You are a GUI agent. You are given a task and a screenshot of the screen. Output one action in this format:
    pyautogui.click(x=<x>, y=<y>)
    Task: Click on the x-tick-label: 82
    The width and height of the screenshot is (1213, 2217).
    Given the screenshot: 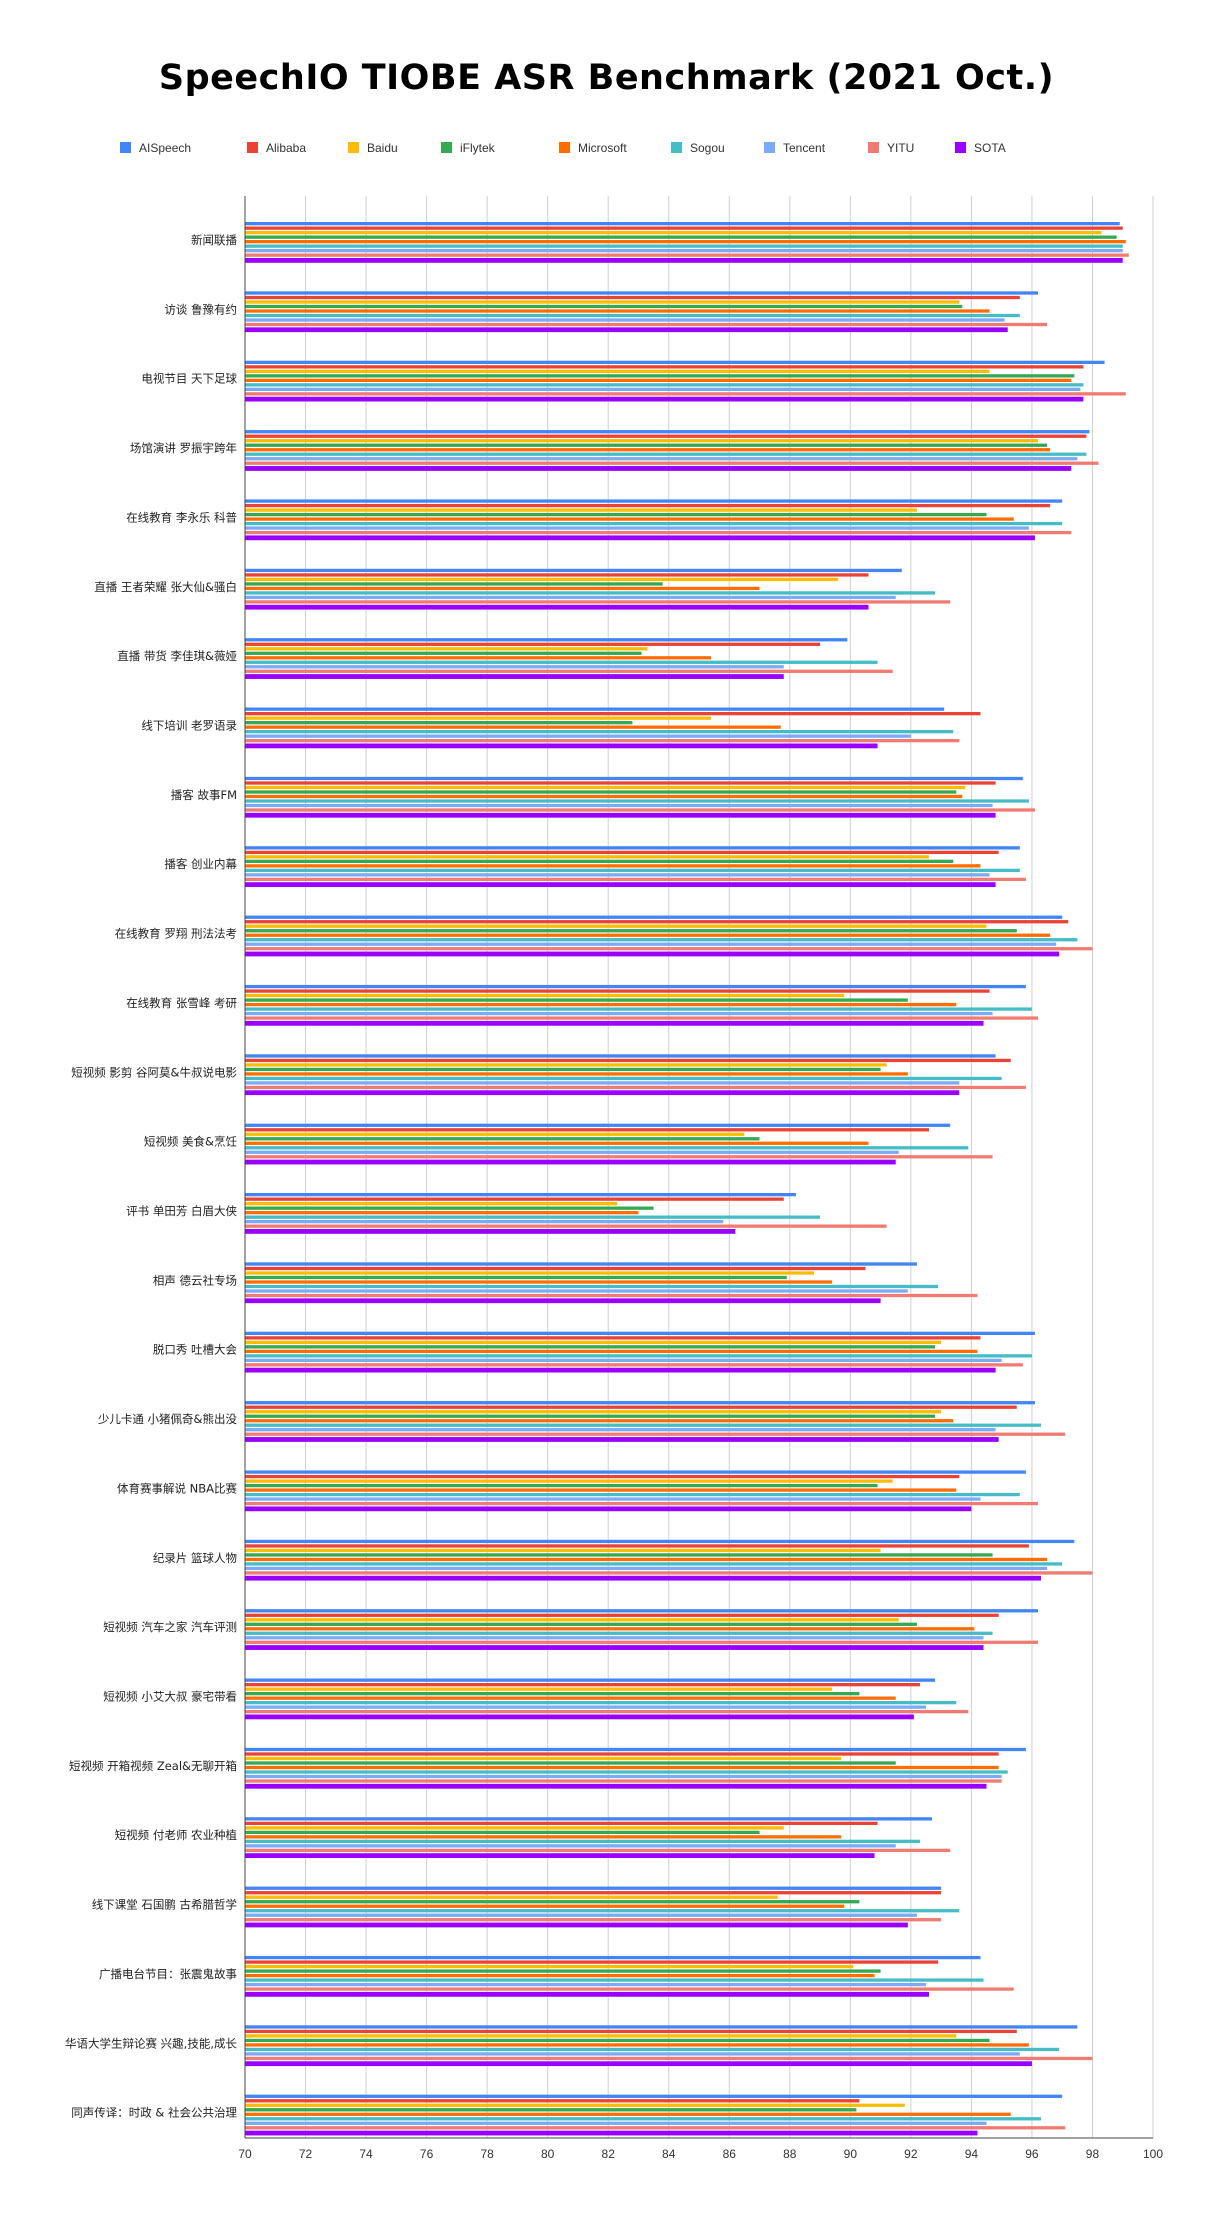 What is the action you would take?
    pyautogui.click(x=609, y=2154)
    